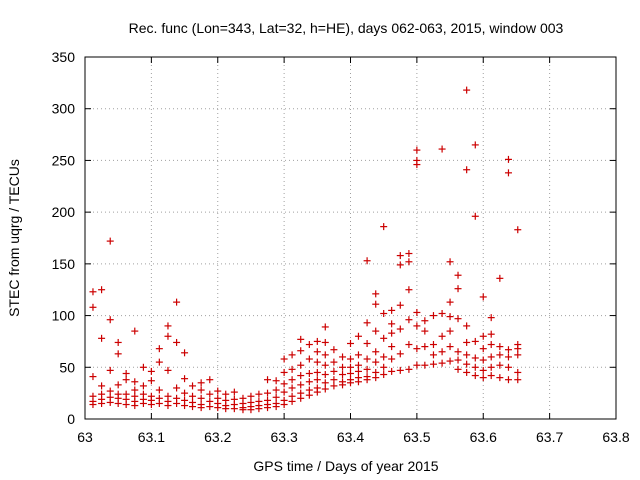 This screenshot has height=480, width=640. What do you see at coordinates (549, 437) in the screenshot?
I see `x-tick-label: 63.7` at bounding box center [549, 437].